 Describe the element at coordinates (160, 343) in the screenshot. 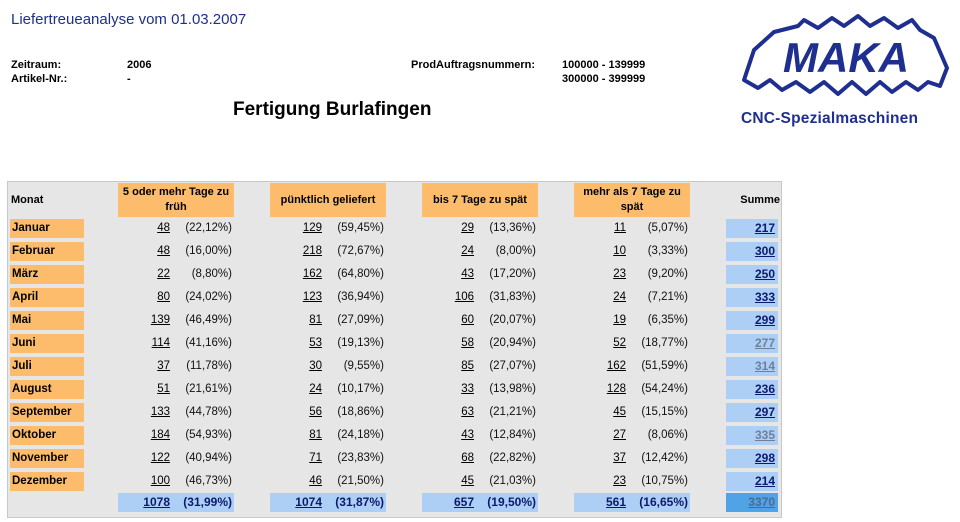

I see `early-count-link: 114` at that location.